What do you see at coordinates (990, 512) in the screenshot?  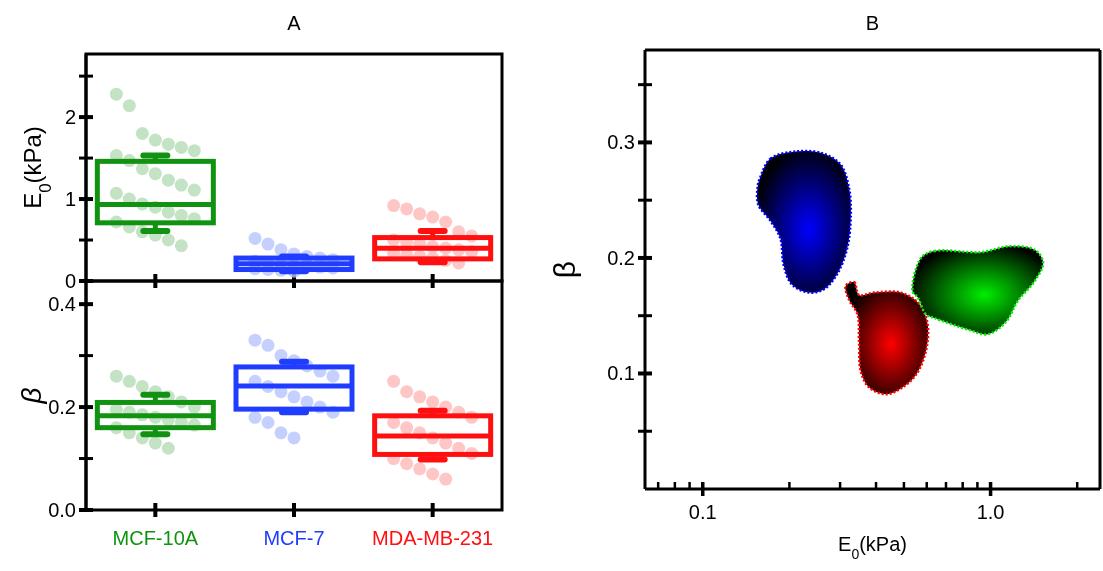 I see `x-tick-label: 1.0` at bounding box center [990, 512].